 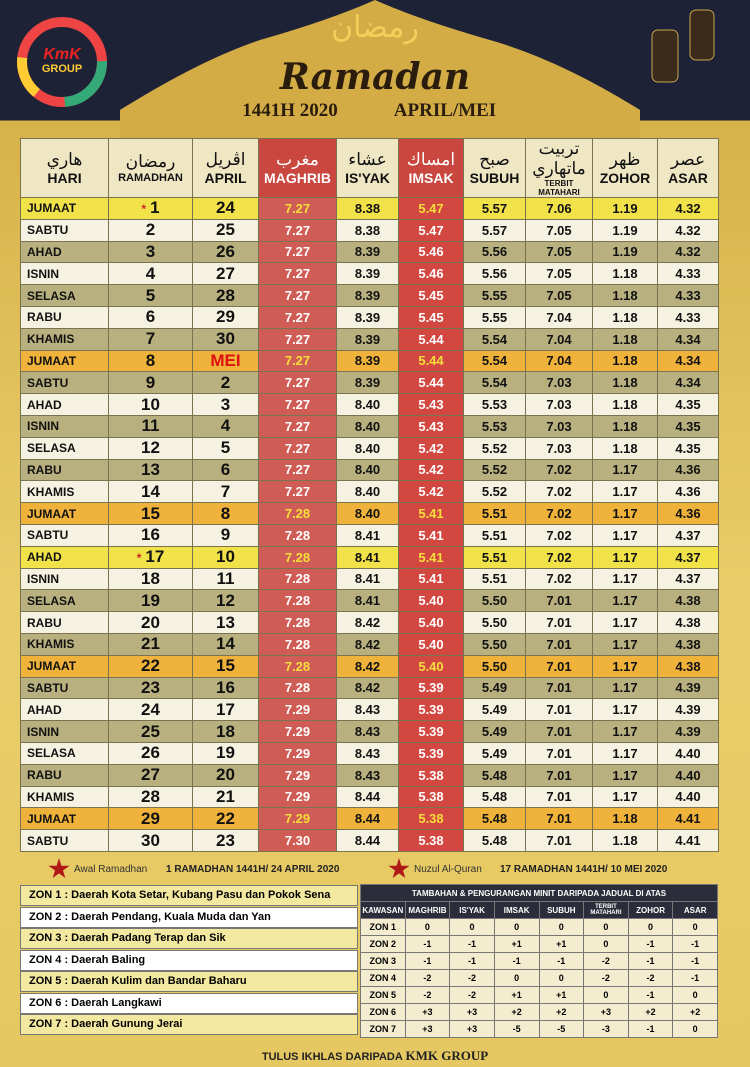 What do you see at coordinates (625, 159) in the screenshot?
I see `header-arabic: ظهر` at bounding box center [625, 159].